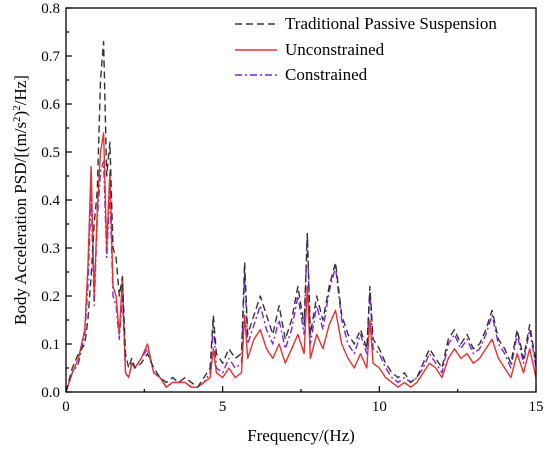  I want to click on y-tick-label: 0.5, so click(50, 153).